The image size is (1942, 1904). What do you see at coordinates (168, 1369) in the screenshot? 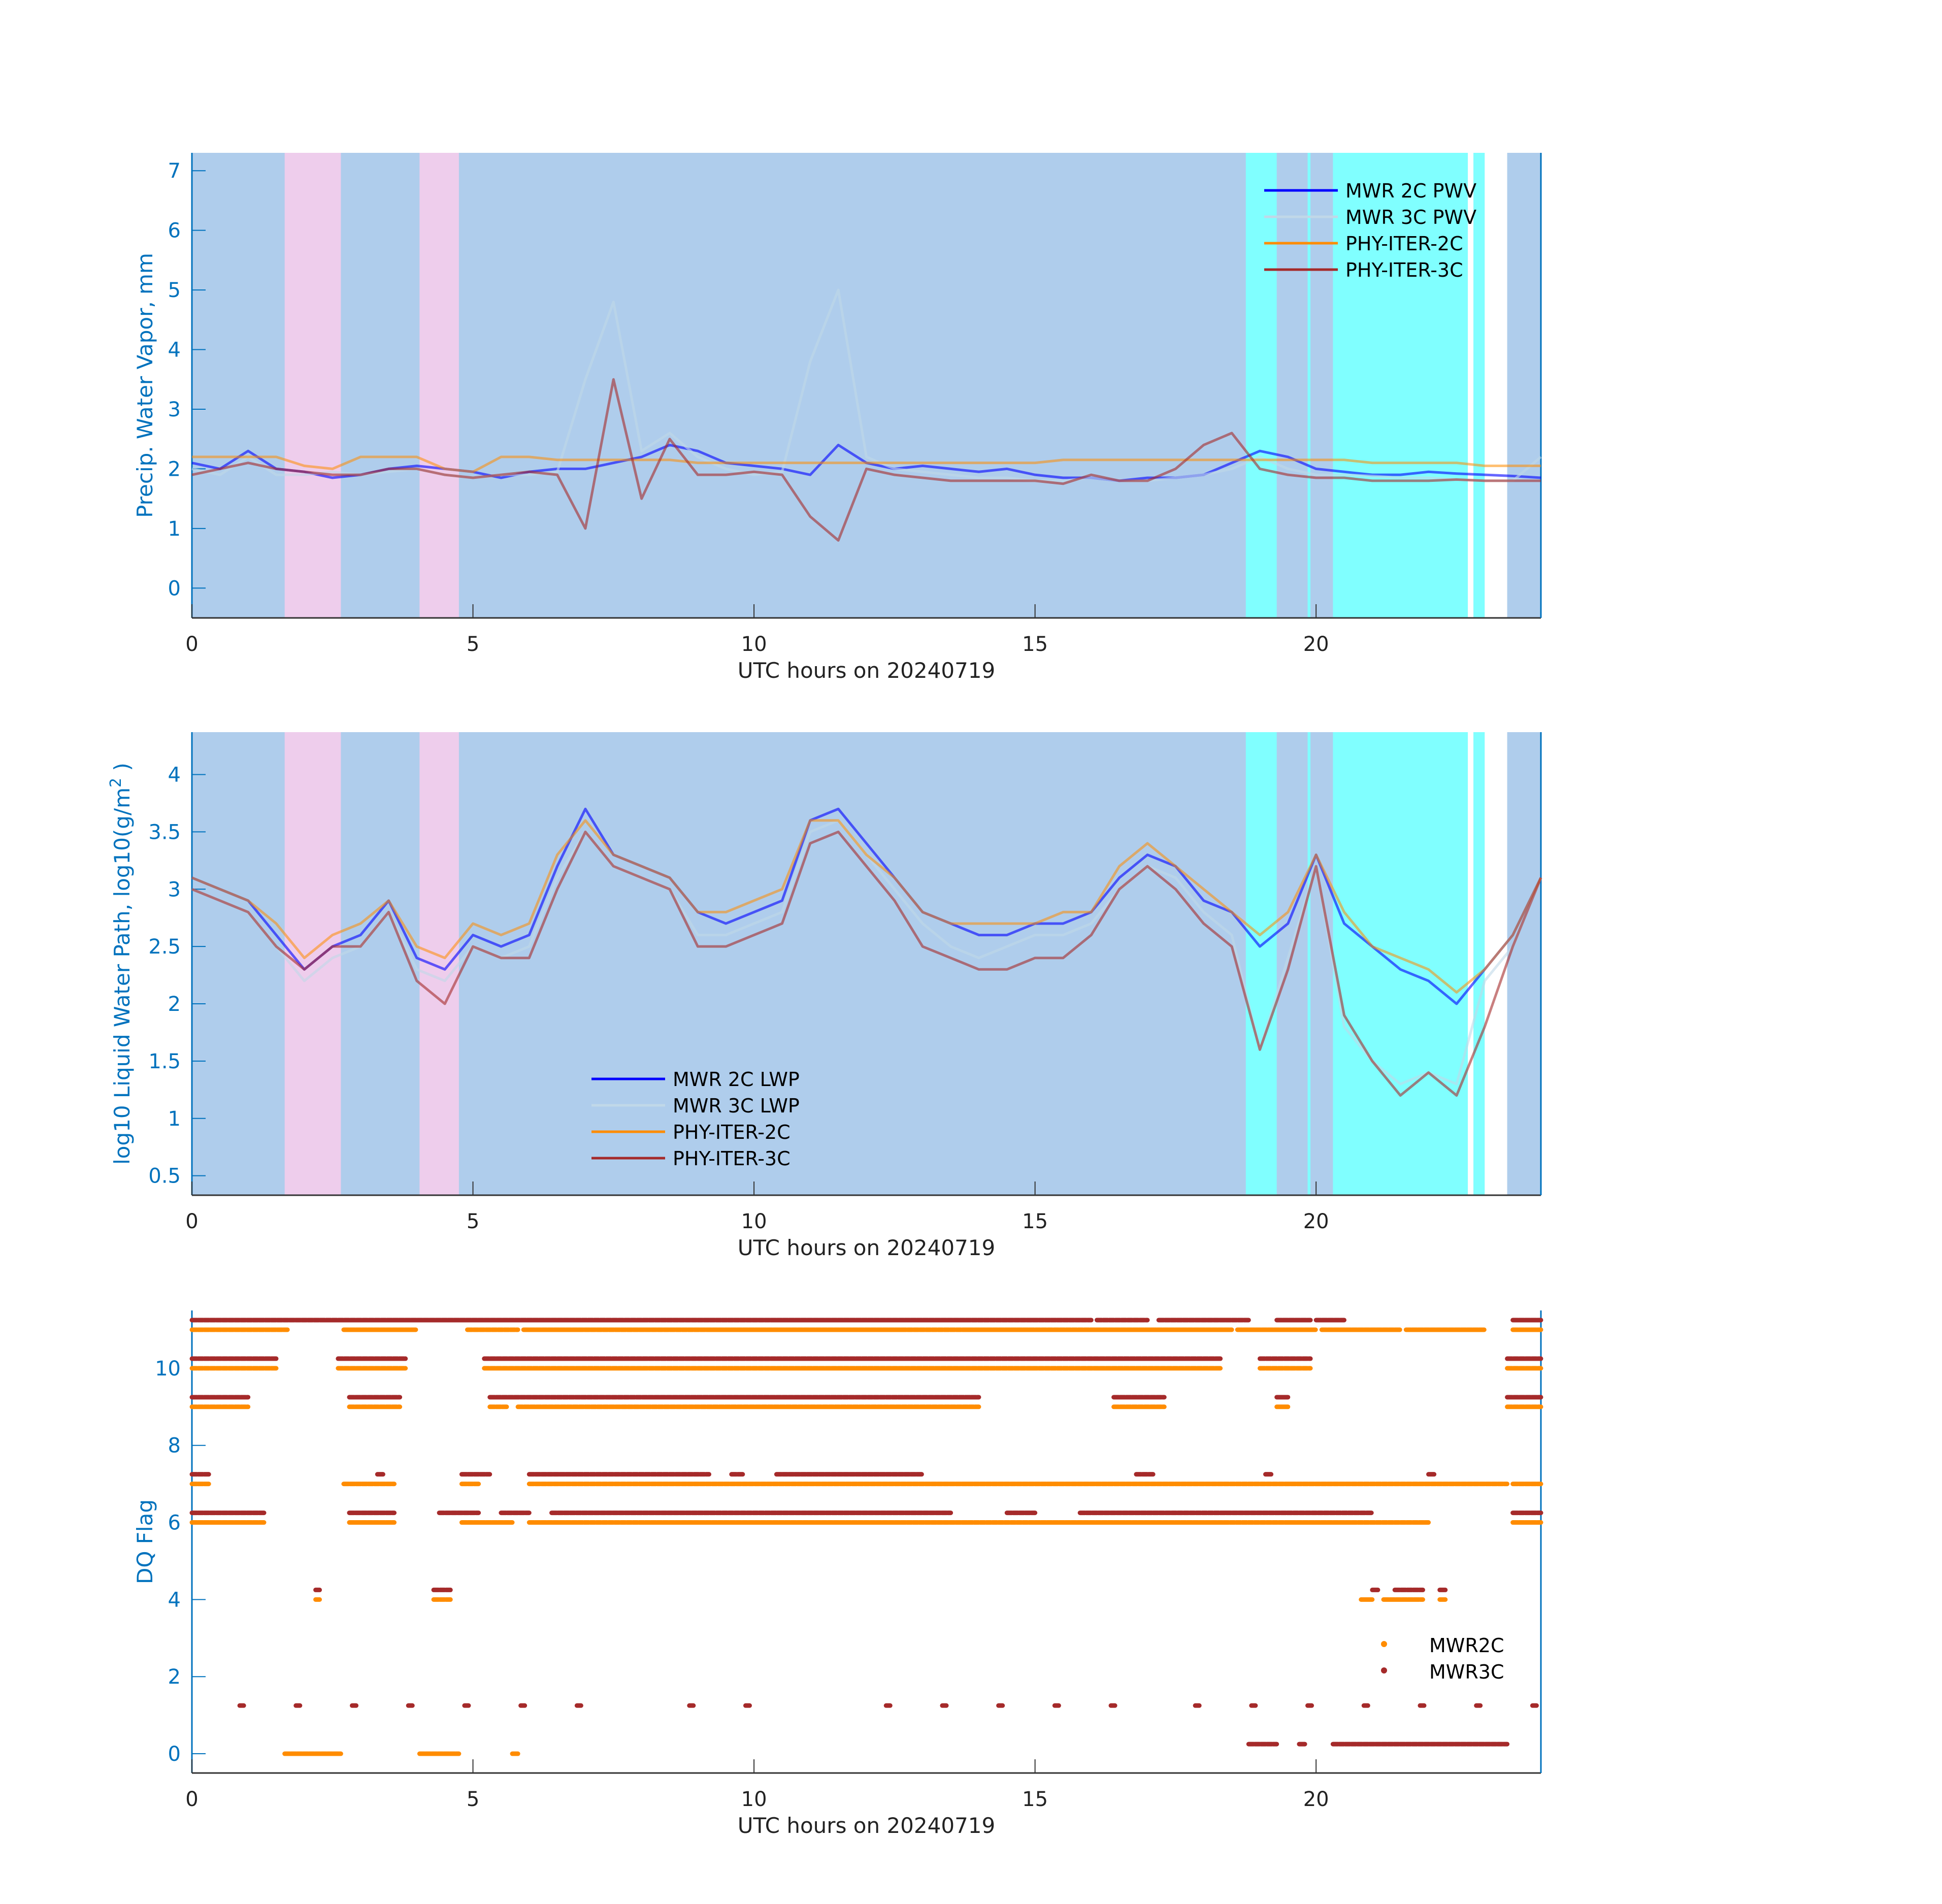
I see `y-tick-label: 10` at bounding box center [168, 1369].